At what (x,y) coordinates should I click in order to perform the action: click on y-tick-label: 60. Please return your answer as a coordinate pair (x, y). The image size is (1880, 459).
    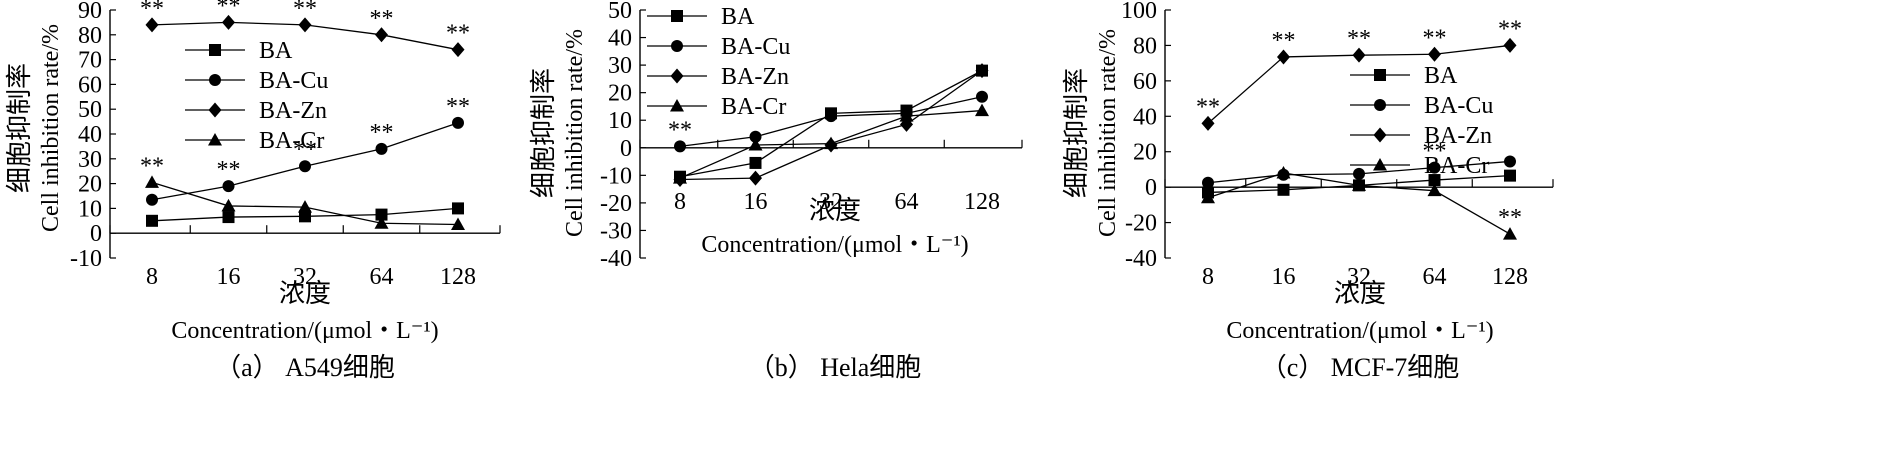
    Looking at the image, I should click on (1145, 82).